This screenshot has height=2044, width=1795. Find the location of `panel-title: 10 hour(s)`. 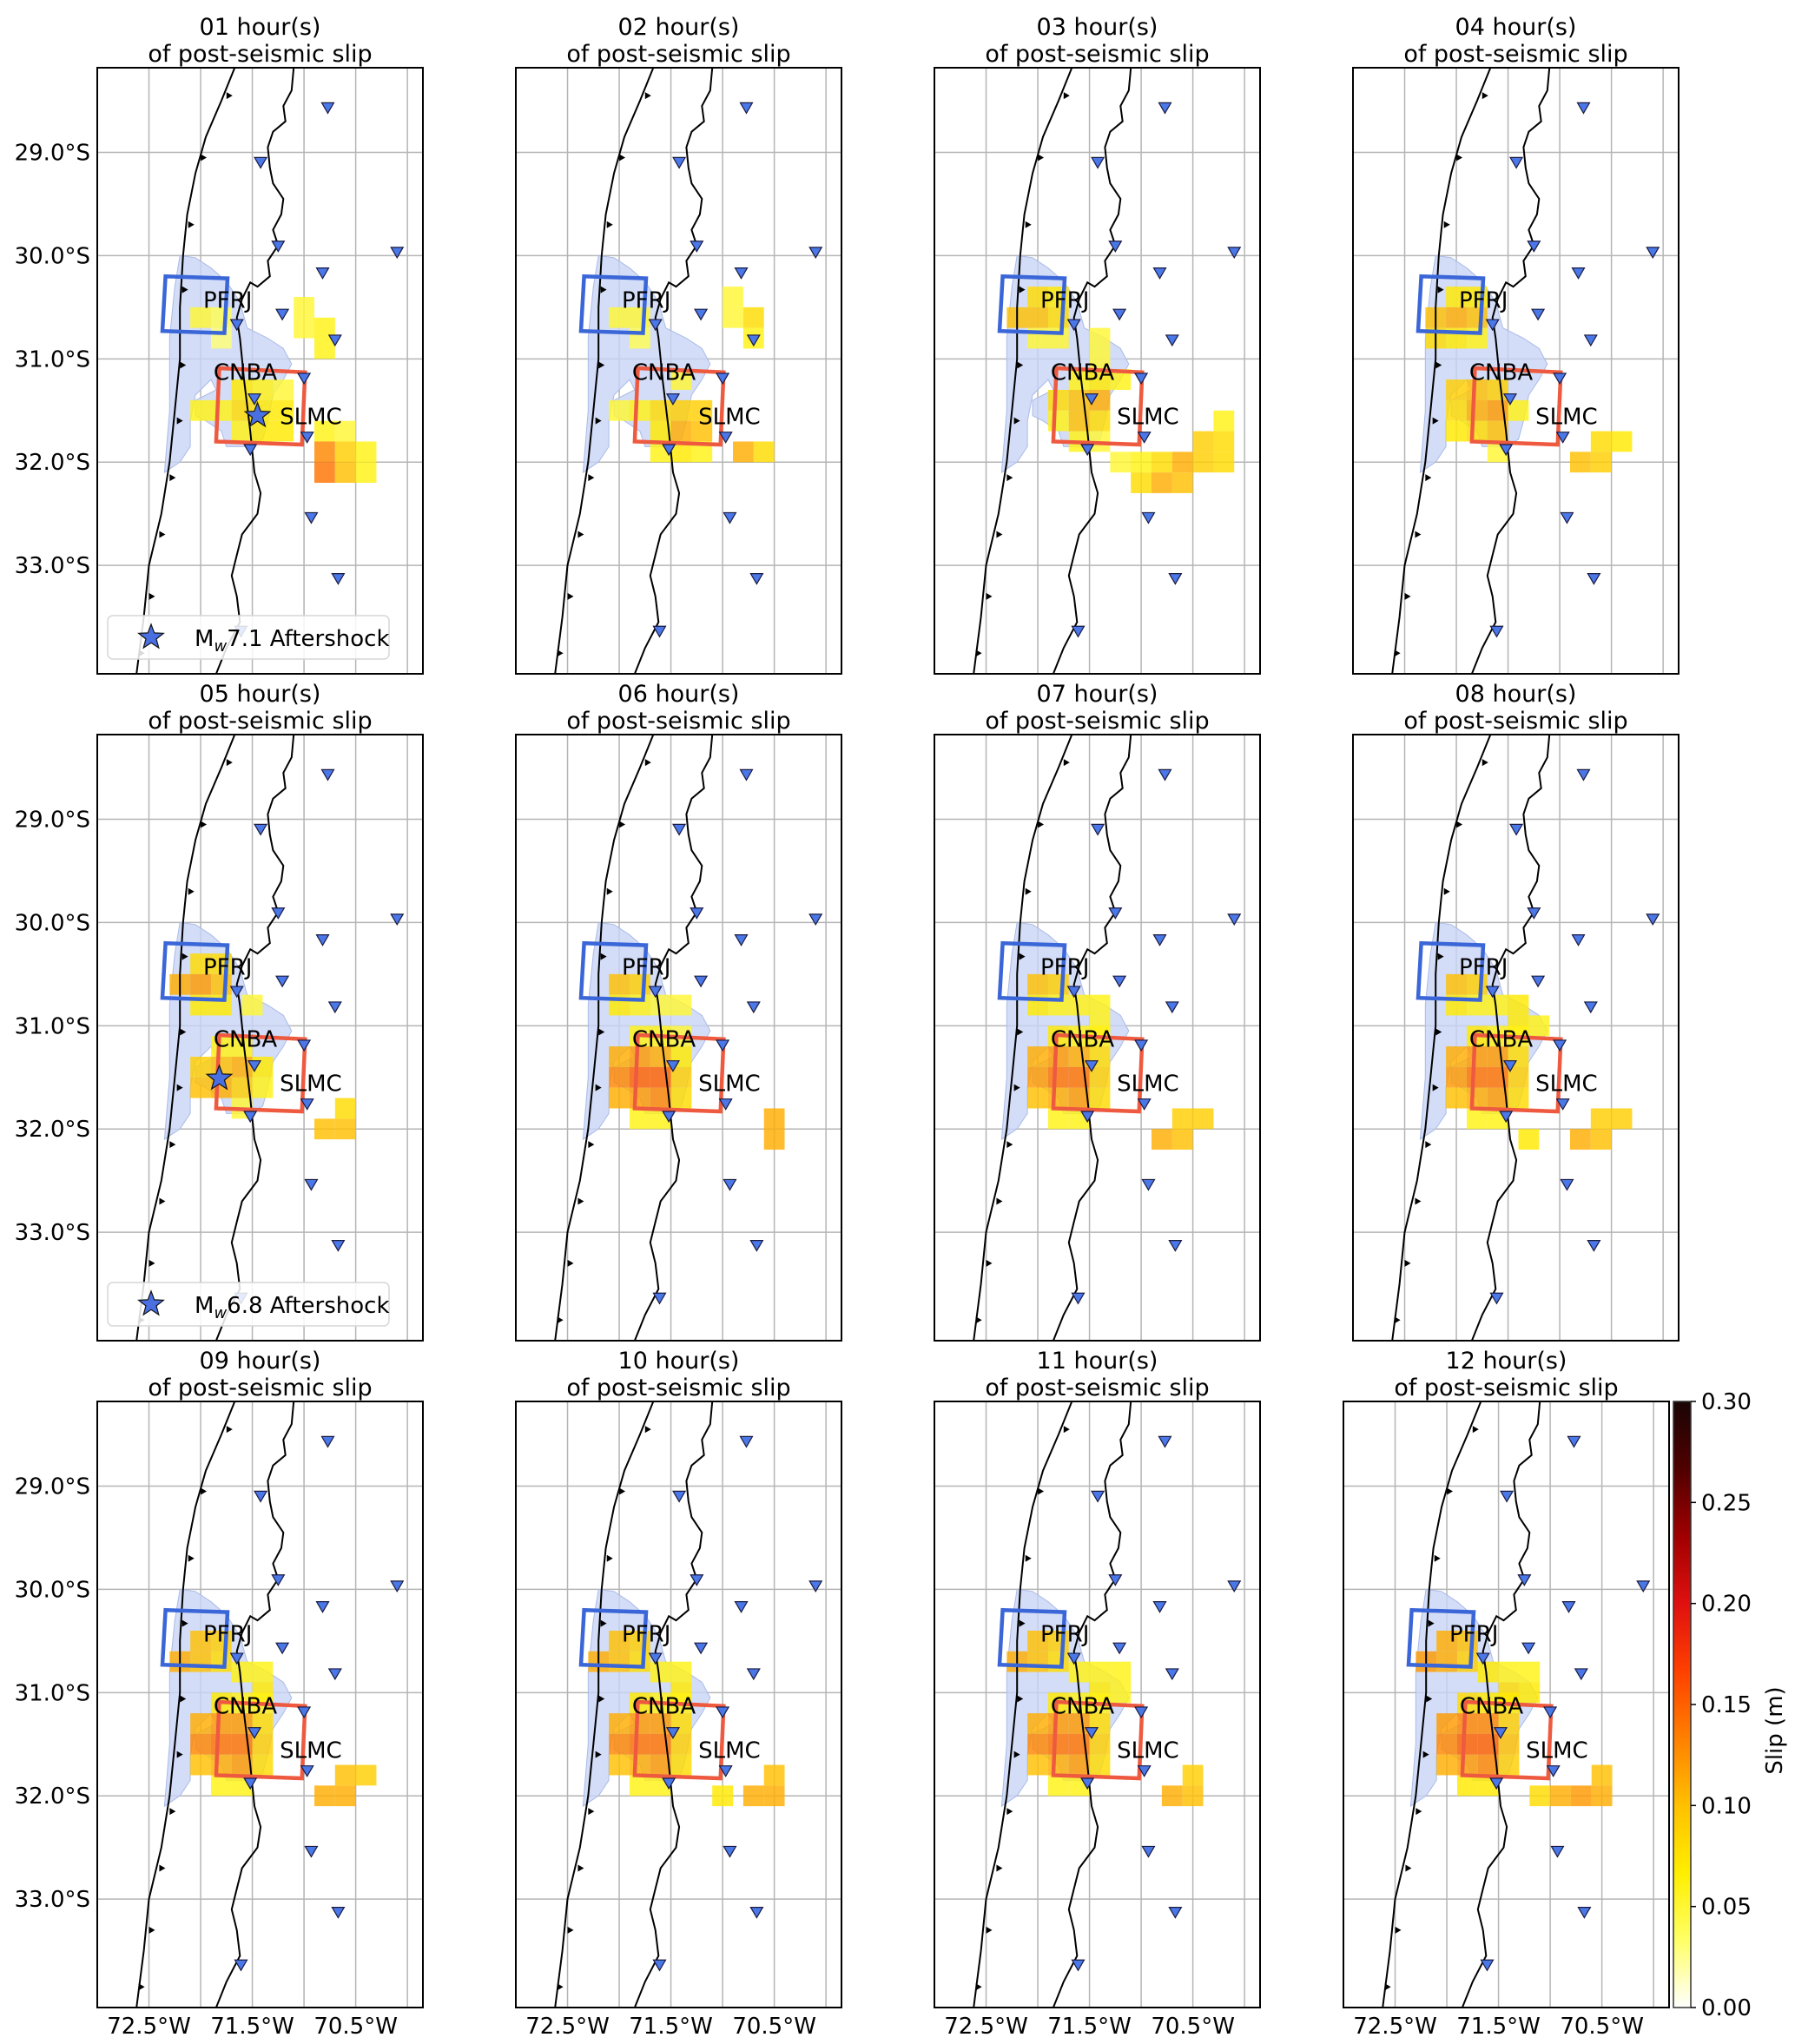

panel-title: 10 hour(s) is located at coordinates (679, 1361).